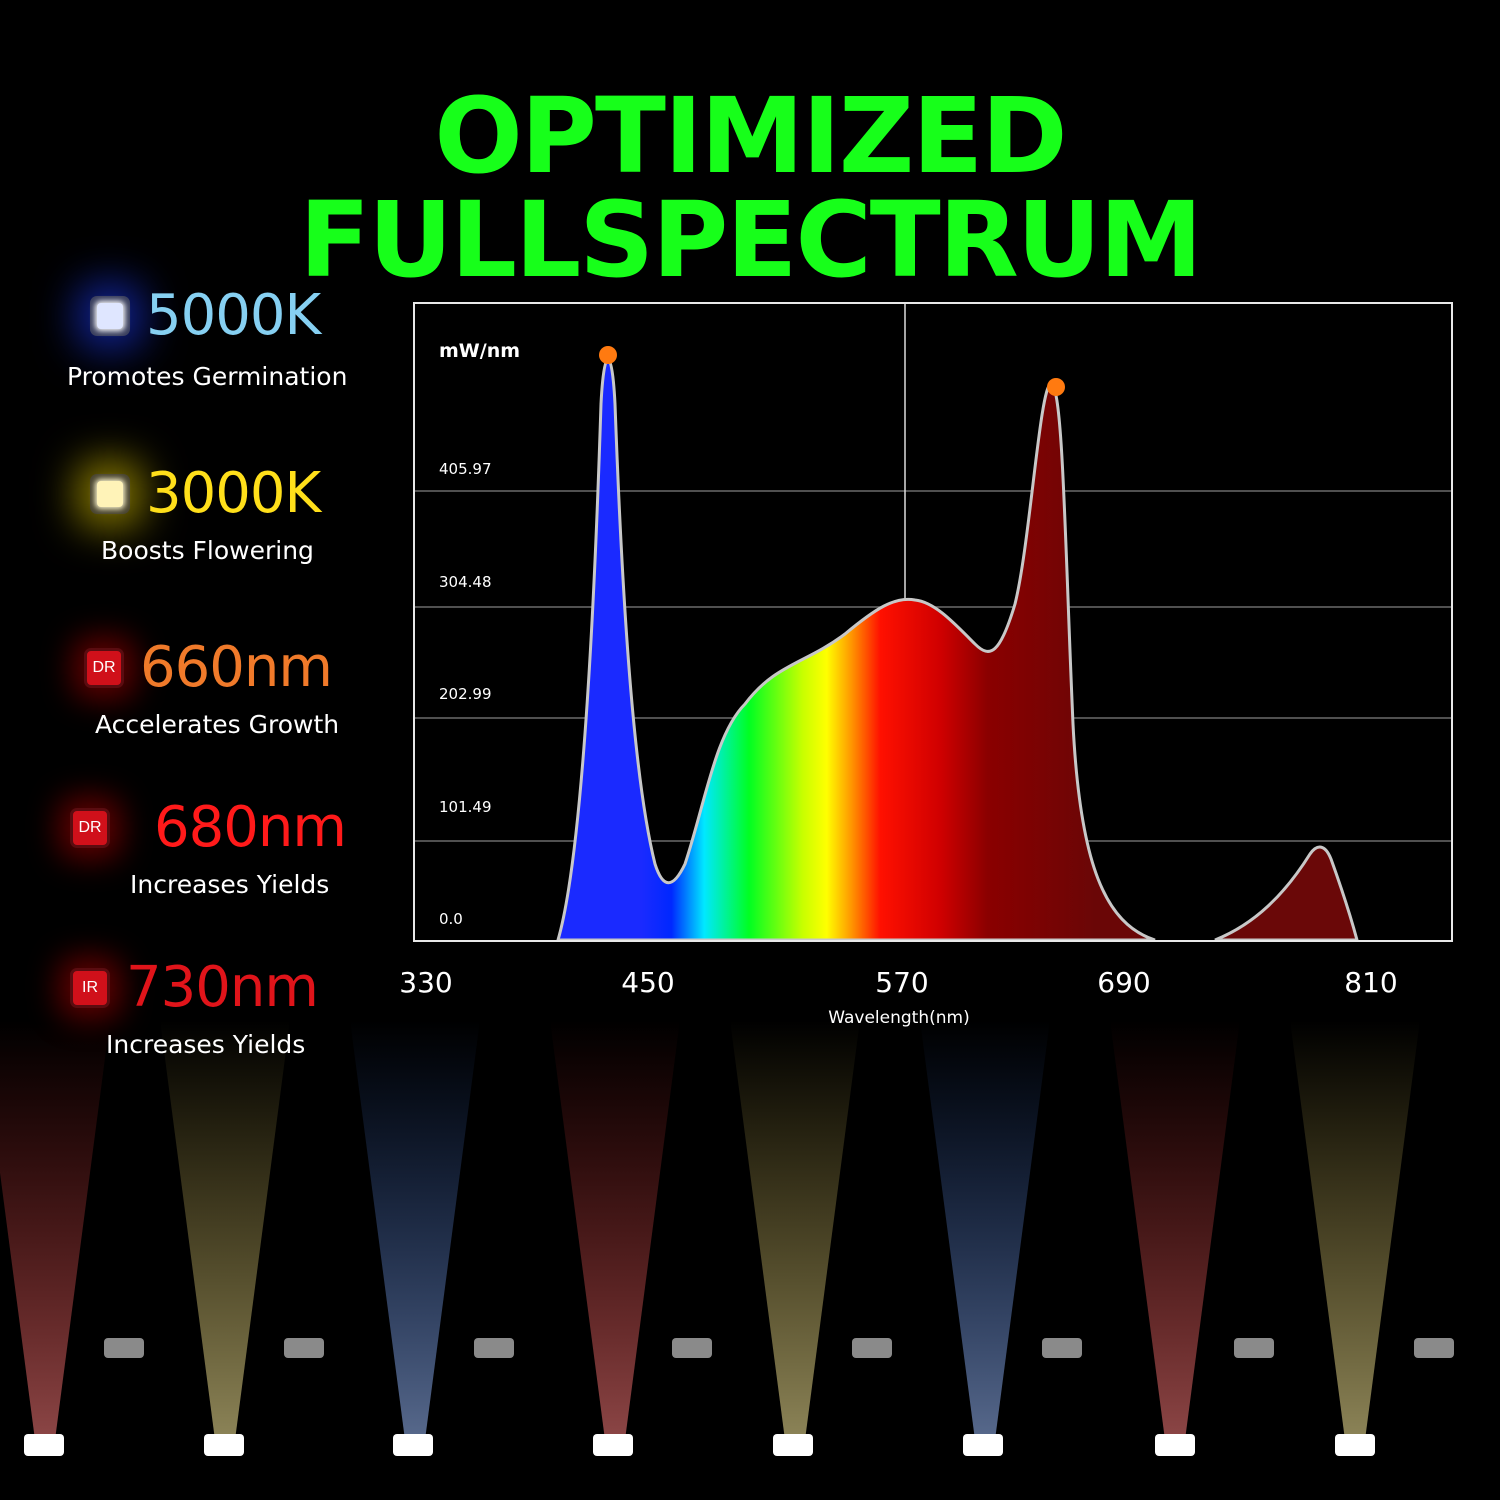  I want to click on legend-label: 680nm, so click(250, 827).